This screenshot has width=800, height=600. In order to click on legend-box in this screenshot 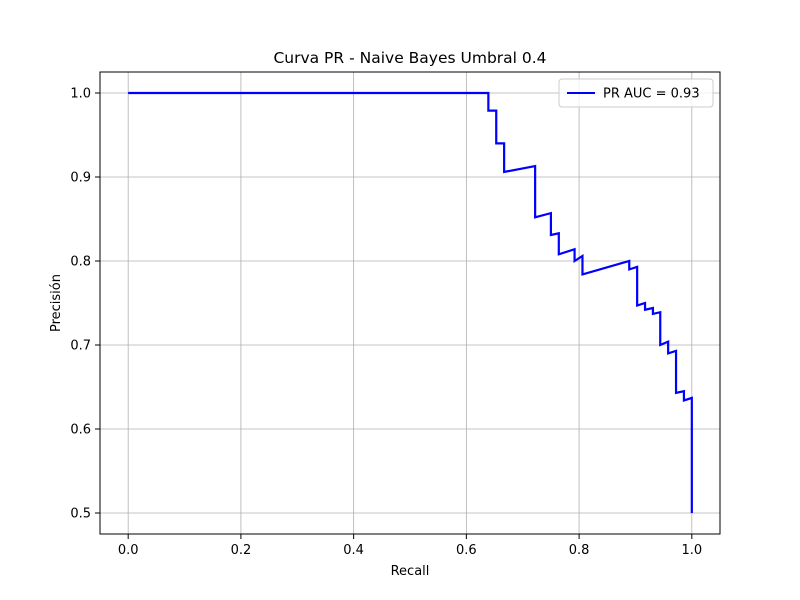, I will do `click(636, 93)`.